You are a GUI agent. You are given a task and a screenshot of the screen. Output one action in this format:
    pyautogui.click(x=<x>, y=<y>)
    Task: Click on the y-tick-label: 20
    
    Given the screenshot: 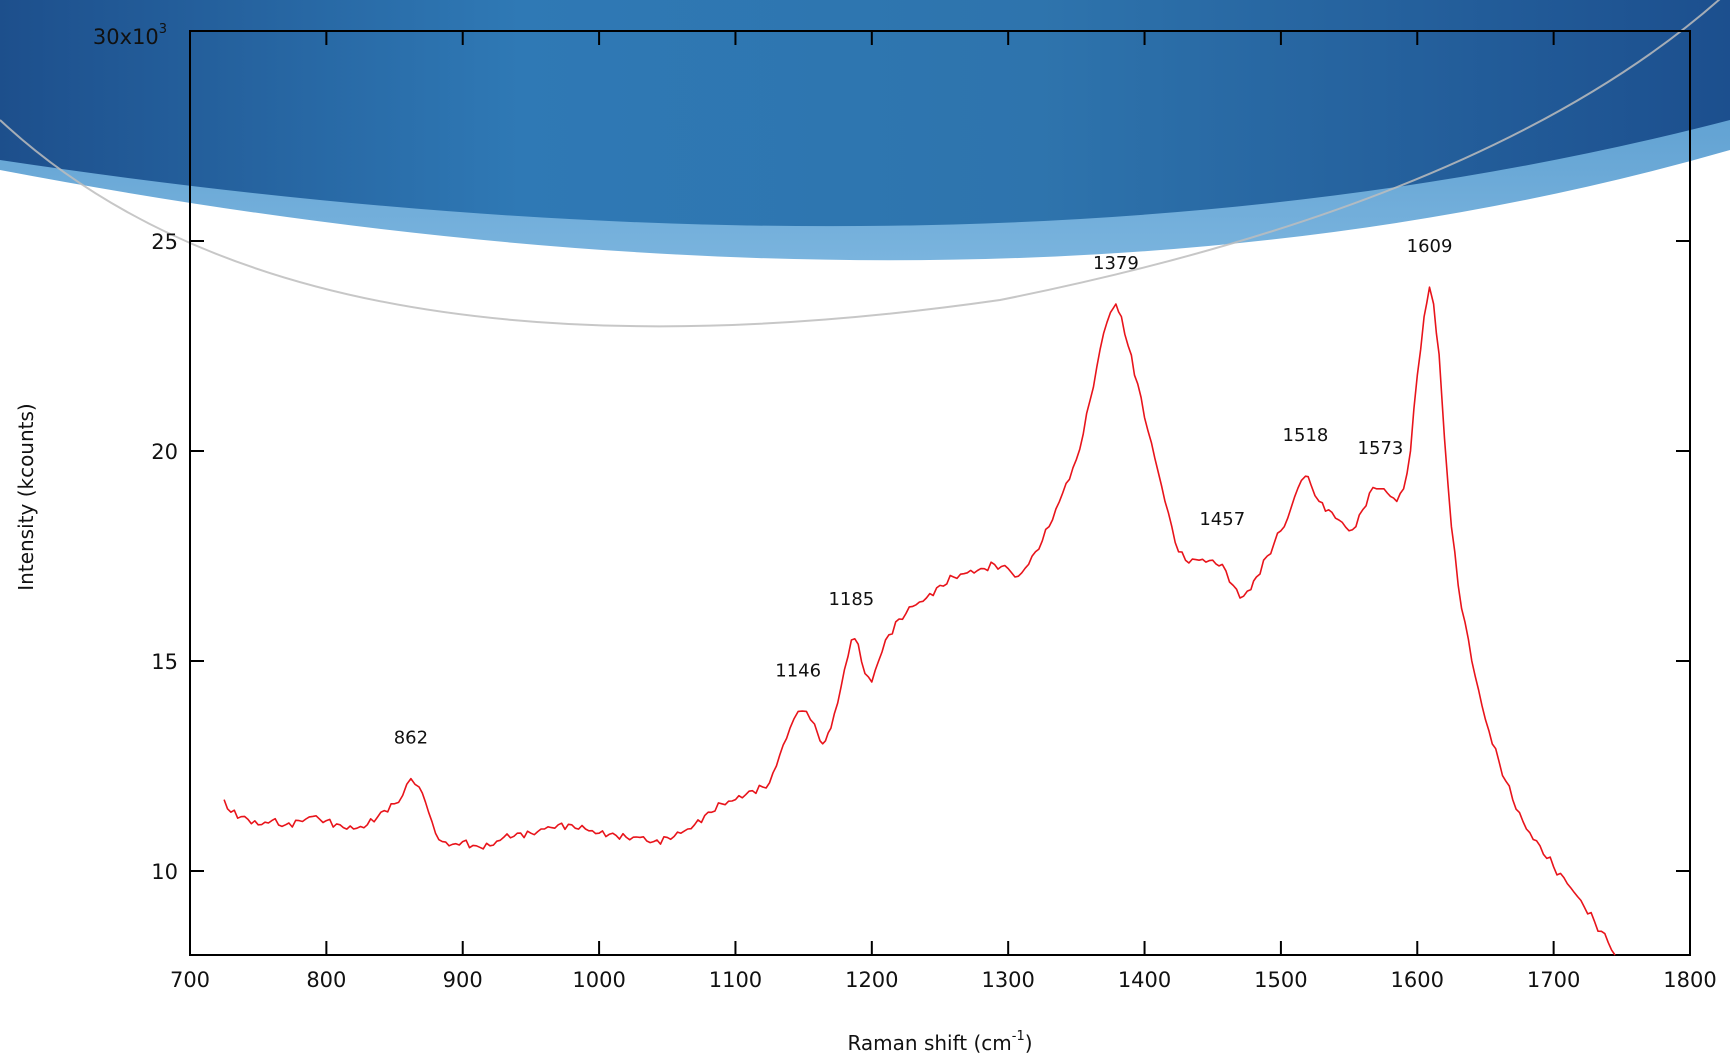 What is the action you would take?
    pyautogui.click(x=164, y=452)
    